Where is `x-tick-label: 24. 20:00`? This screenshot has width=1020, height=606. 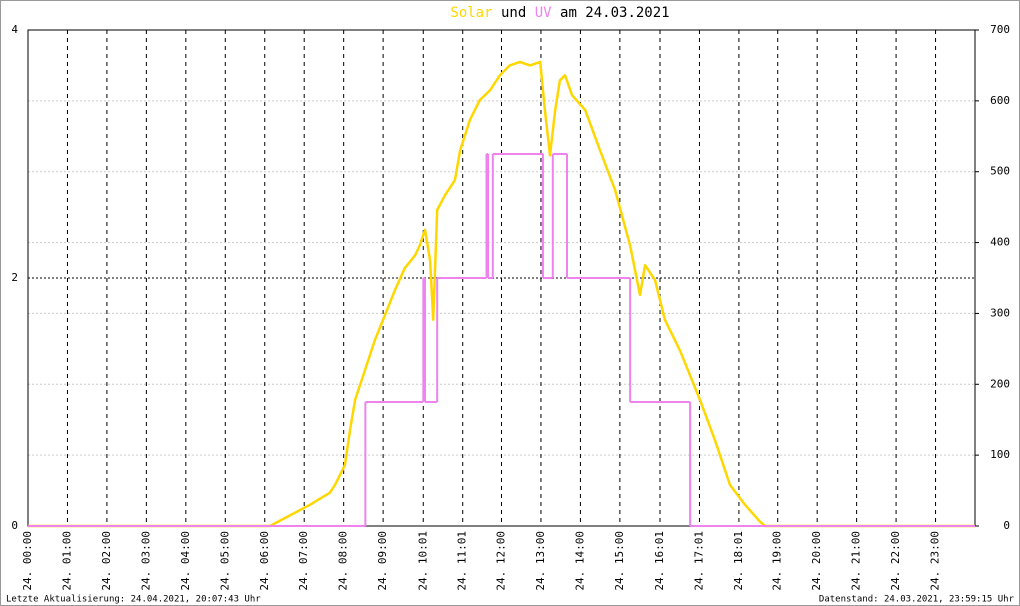 x-tick-label: 24. 20:00 is located at coordinates (816, 561).